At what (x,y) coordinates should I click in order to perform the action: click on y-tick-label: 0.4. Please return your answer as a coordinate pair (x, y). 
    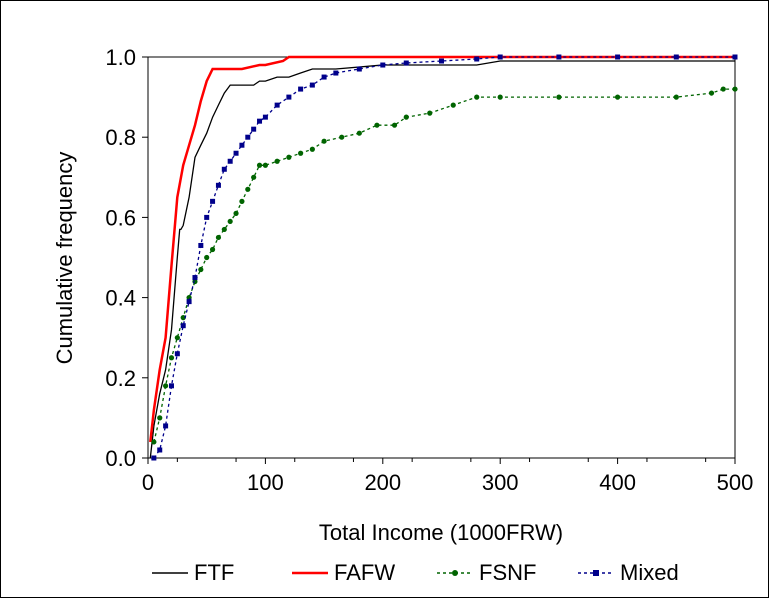
    Looking at the image, I should click on (120, 298).